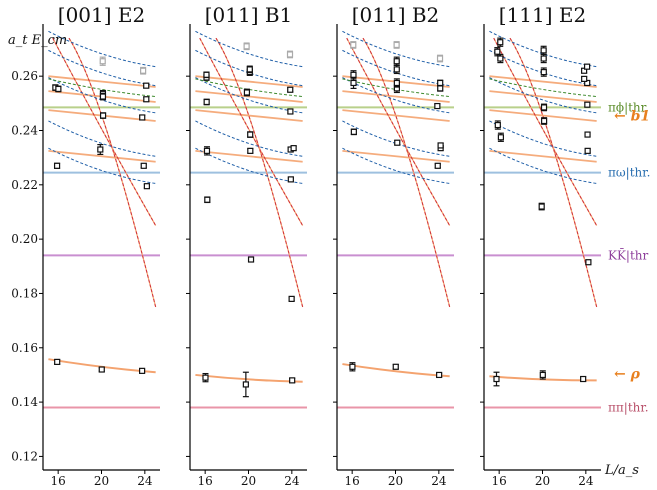 Image resolution: width=657 pixels, height=490 pixels. Describe the element at coordinates (542, 15) in the screenshot. I see `panel-title: [111] E2` at that location.